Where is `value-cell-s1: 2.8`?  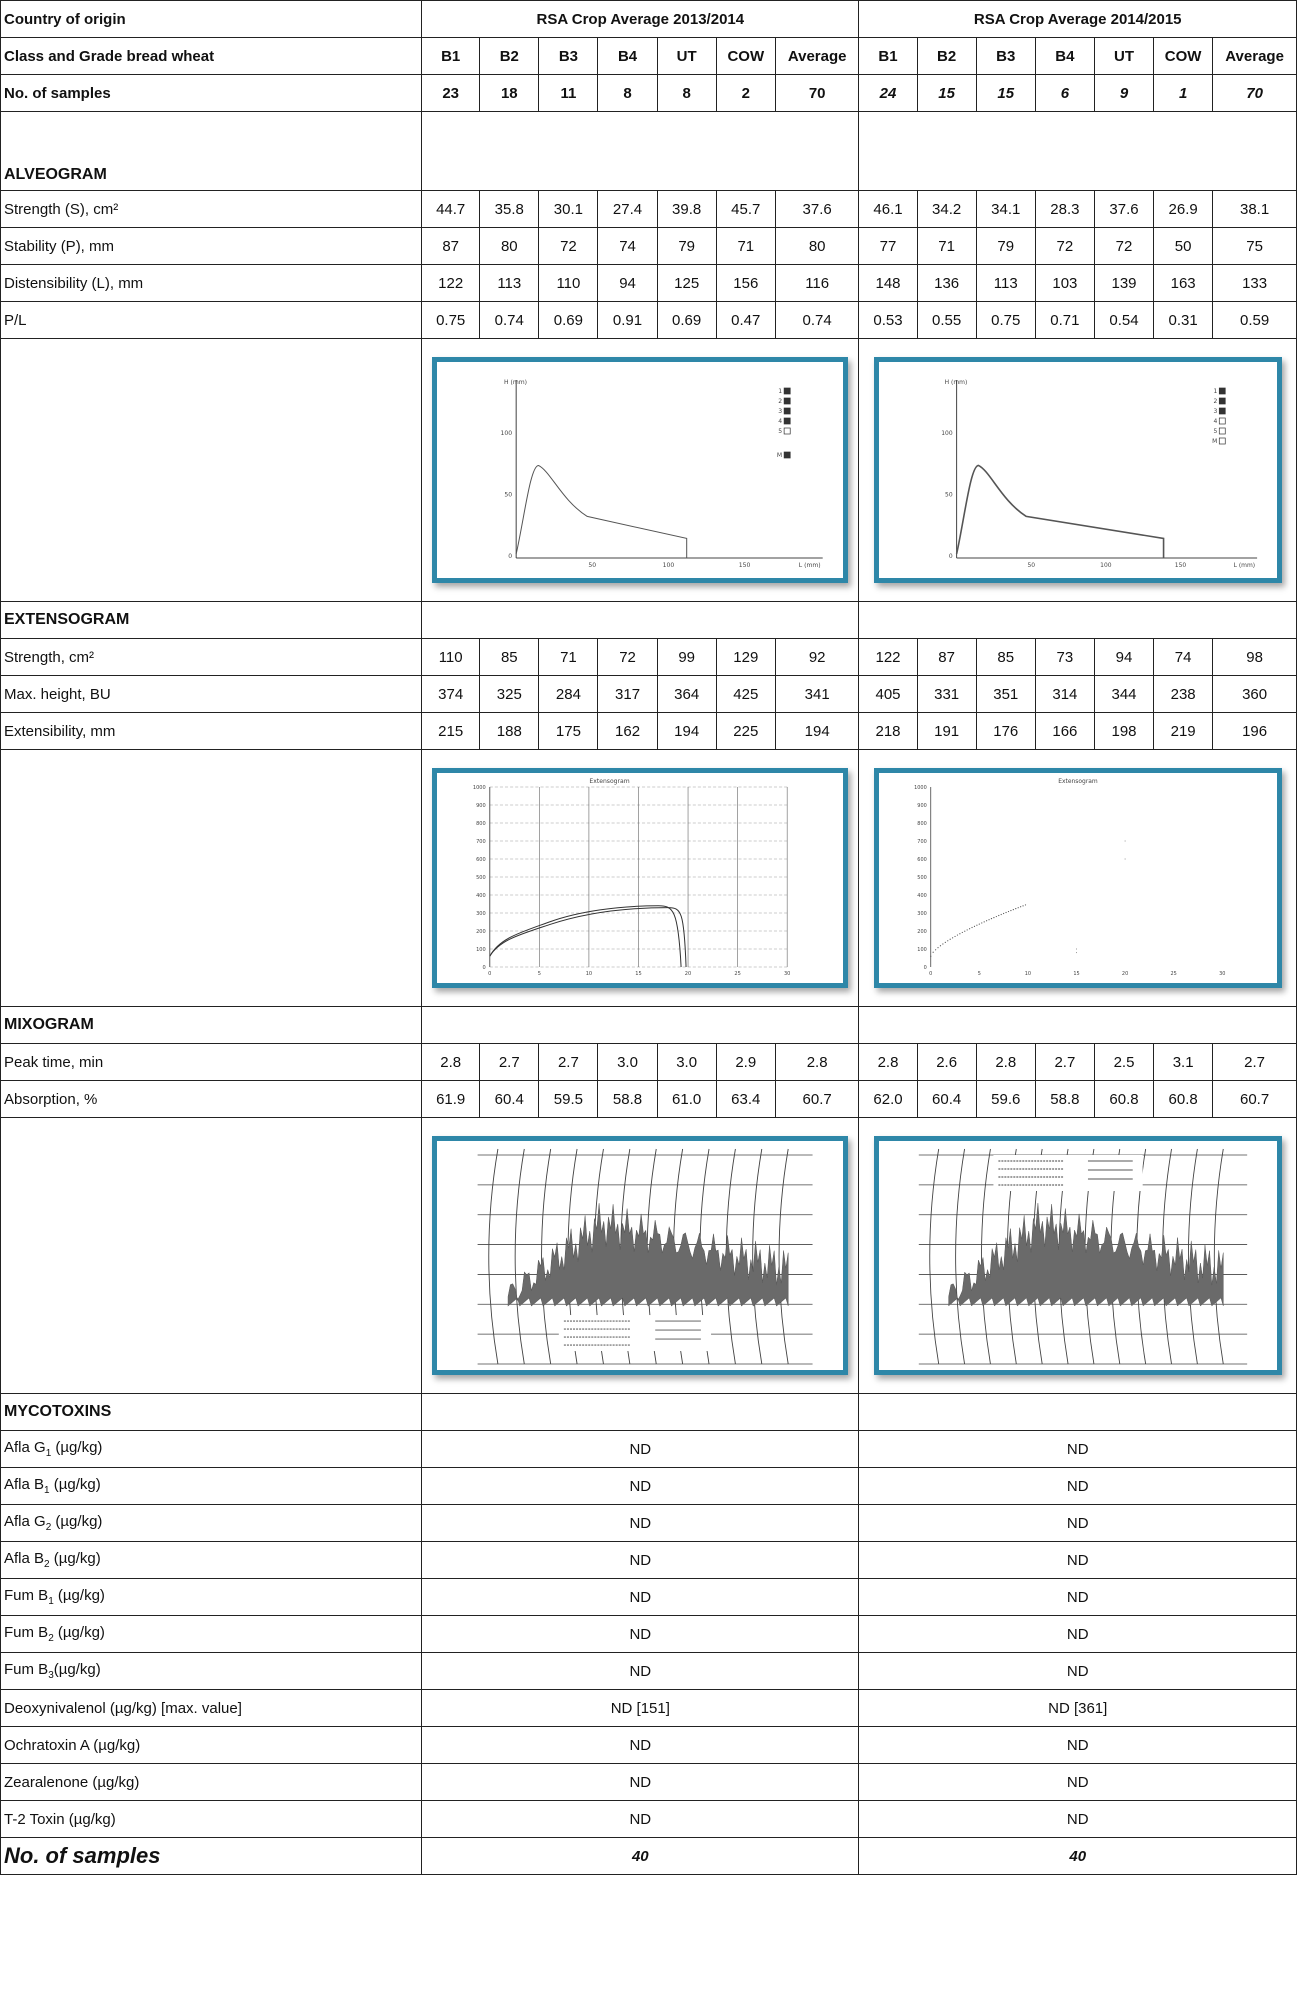 value-cell-s1: 2.8 is located at coordinates (817, 1062).